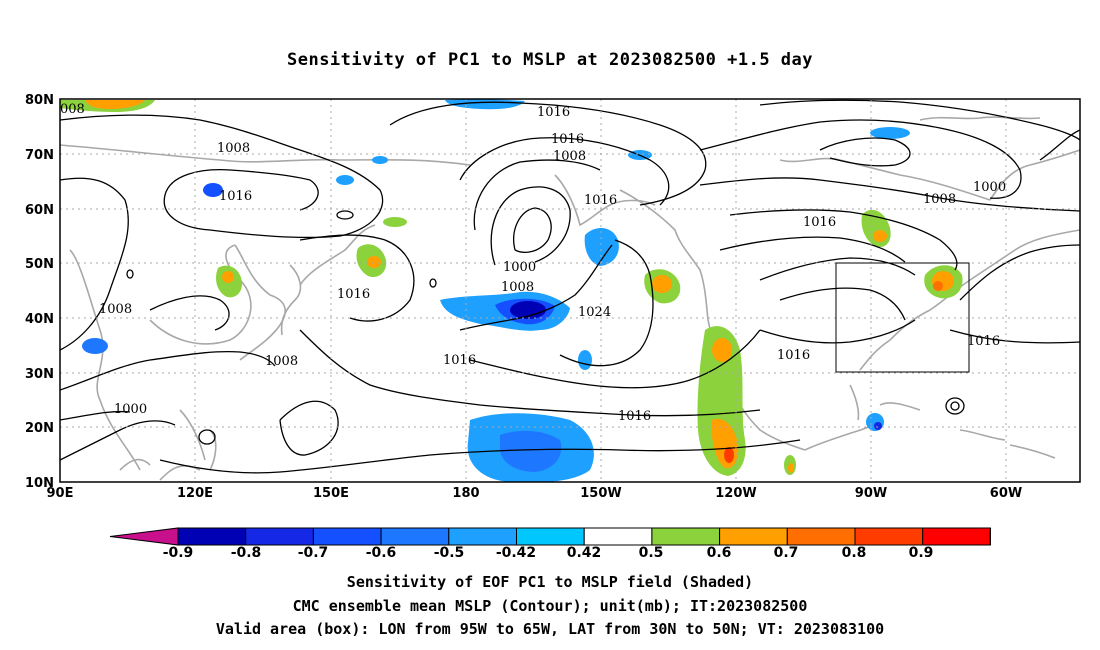 The width and height of the screenshot is (1100, 650). What do you see at coordinates (39, 374) in the screenshot?
I see `lat-tick-label: 30N` at bounding box center [39, 374].